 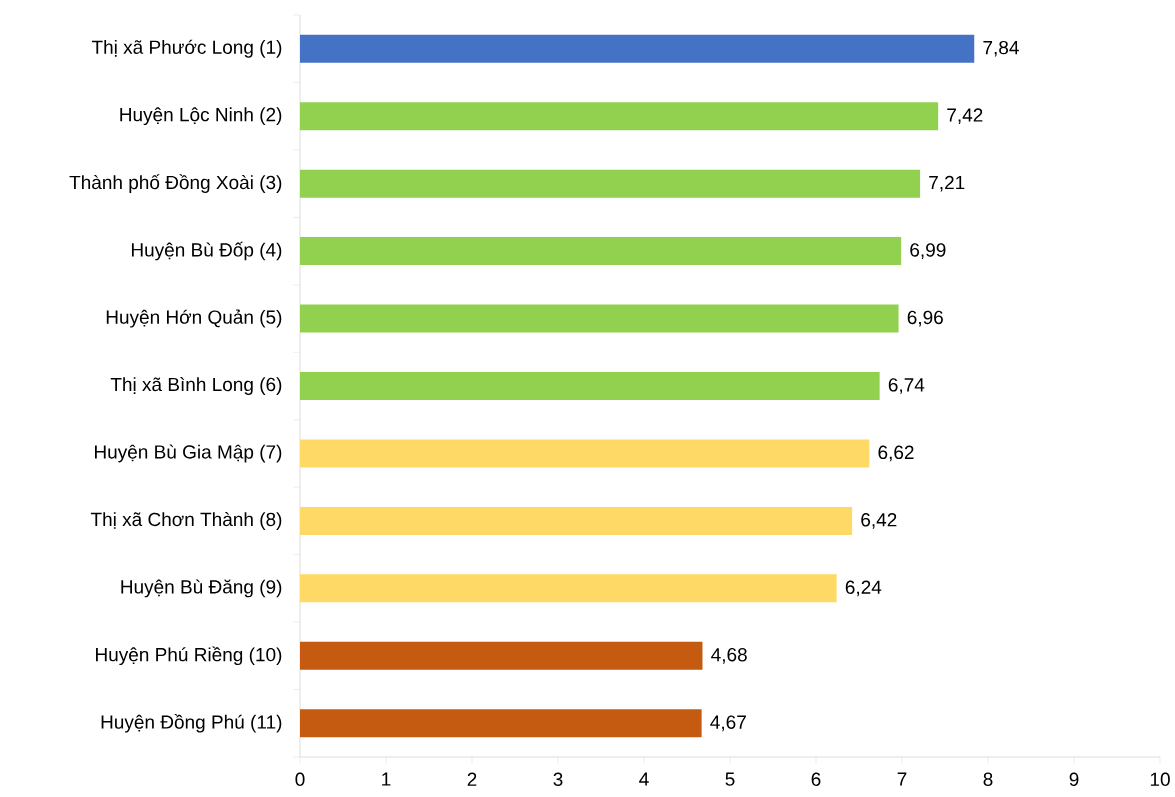 What do you see at coordinates (863, 588) in the screenshot?
I see `data-label: 6,24` at bounding box center [863, 588].